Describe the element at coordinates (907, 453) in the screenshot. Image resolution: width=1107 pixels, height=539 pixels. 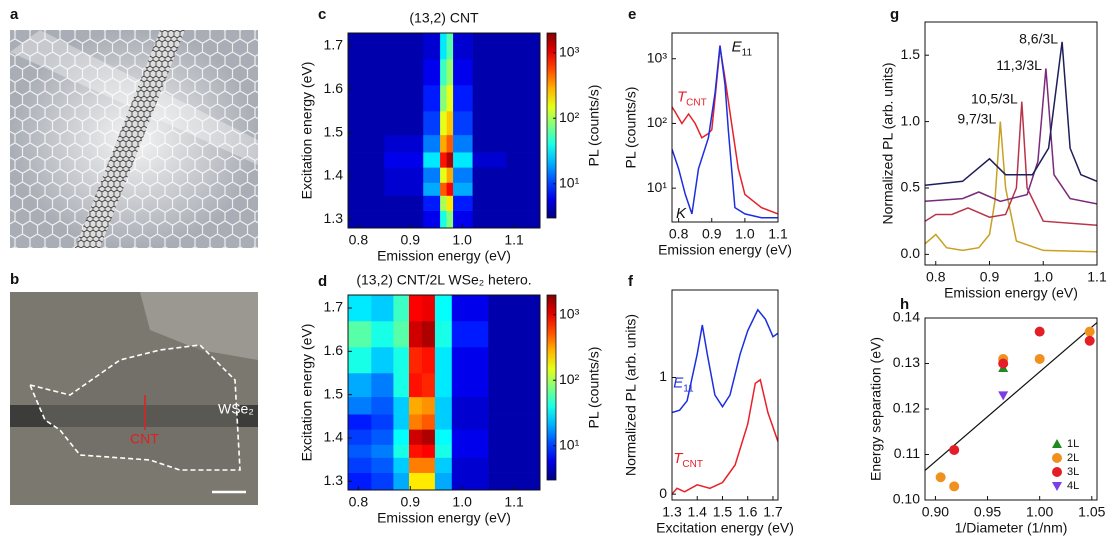
I see `y-tick-label: 0.11` at that location.